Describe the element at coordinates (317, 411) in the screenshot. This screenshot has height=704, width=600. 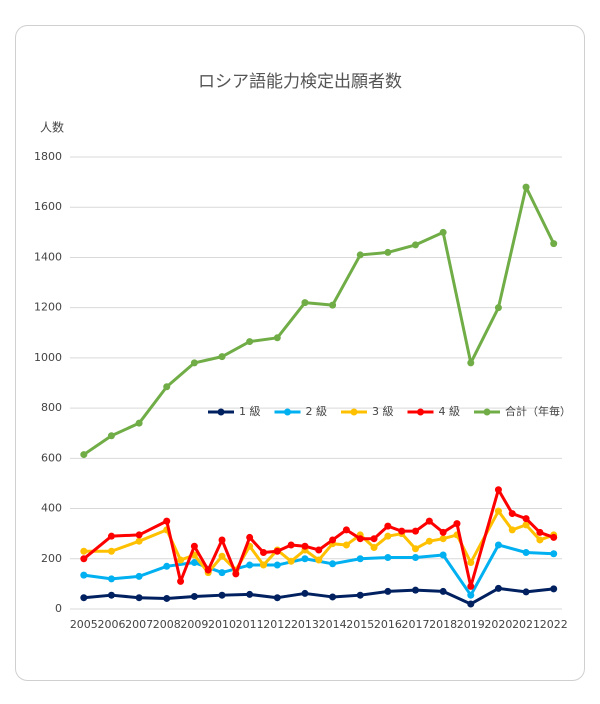
I see `legend-label: 2 級` at that location.